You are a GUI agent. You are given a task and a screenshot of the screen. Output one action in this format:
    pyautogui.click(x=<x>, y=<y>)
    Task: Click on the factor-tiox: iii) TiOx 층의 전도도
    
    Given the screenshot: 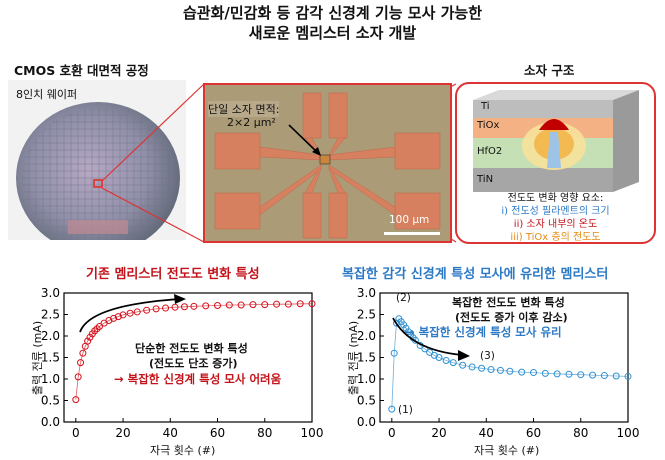 What is the action you would take?
    pyautogui.click(x=555, y=237)
    